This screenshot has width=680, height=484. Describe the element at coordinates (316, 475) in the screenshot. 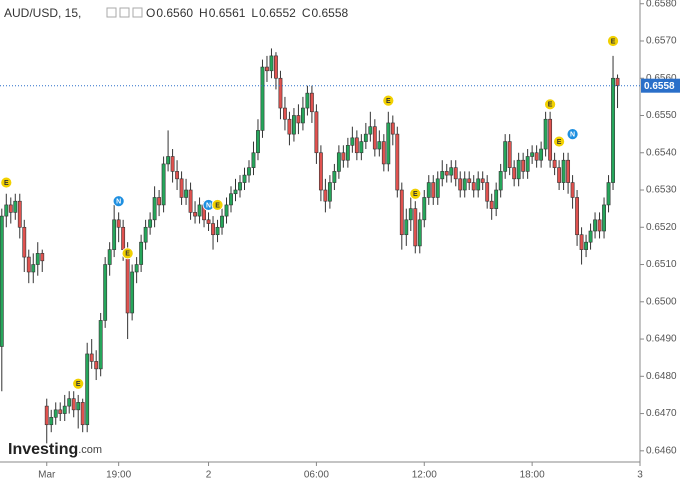

I see `x-tick-label: 06:00` at that location.